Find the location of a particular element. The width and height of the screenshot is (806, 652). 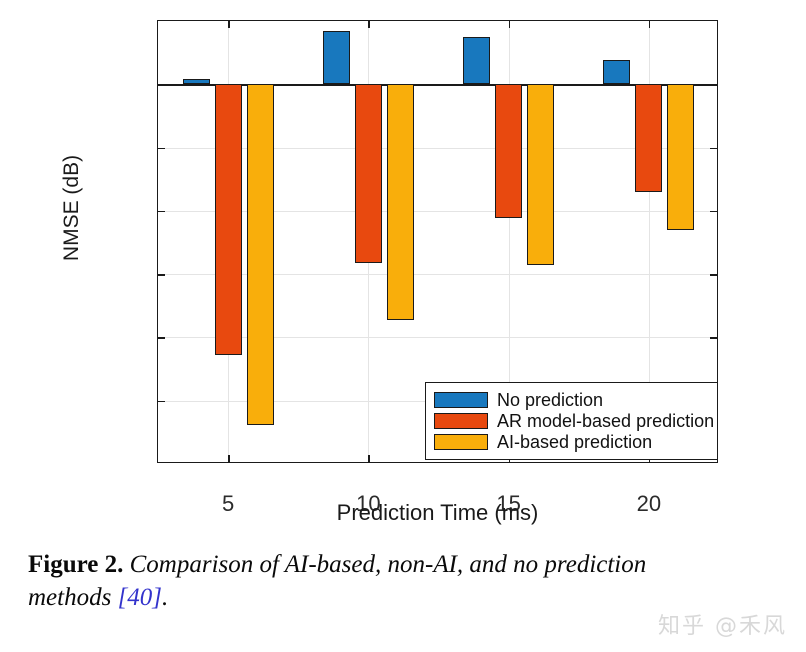

legend-swatch-ar-model-based-prediction is located at coordinates (461, 420).